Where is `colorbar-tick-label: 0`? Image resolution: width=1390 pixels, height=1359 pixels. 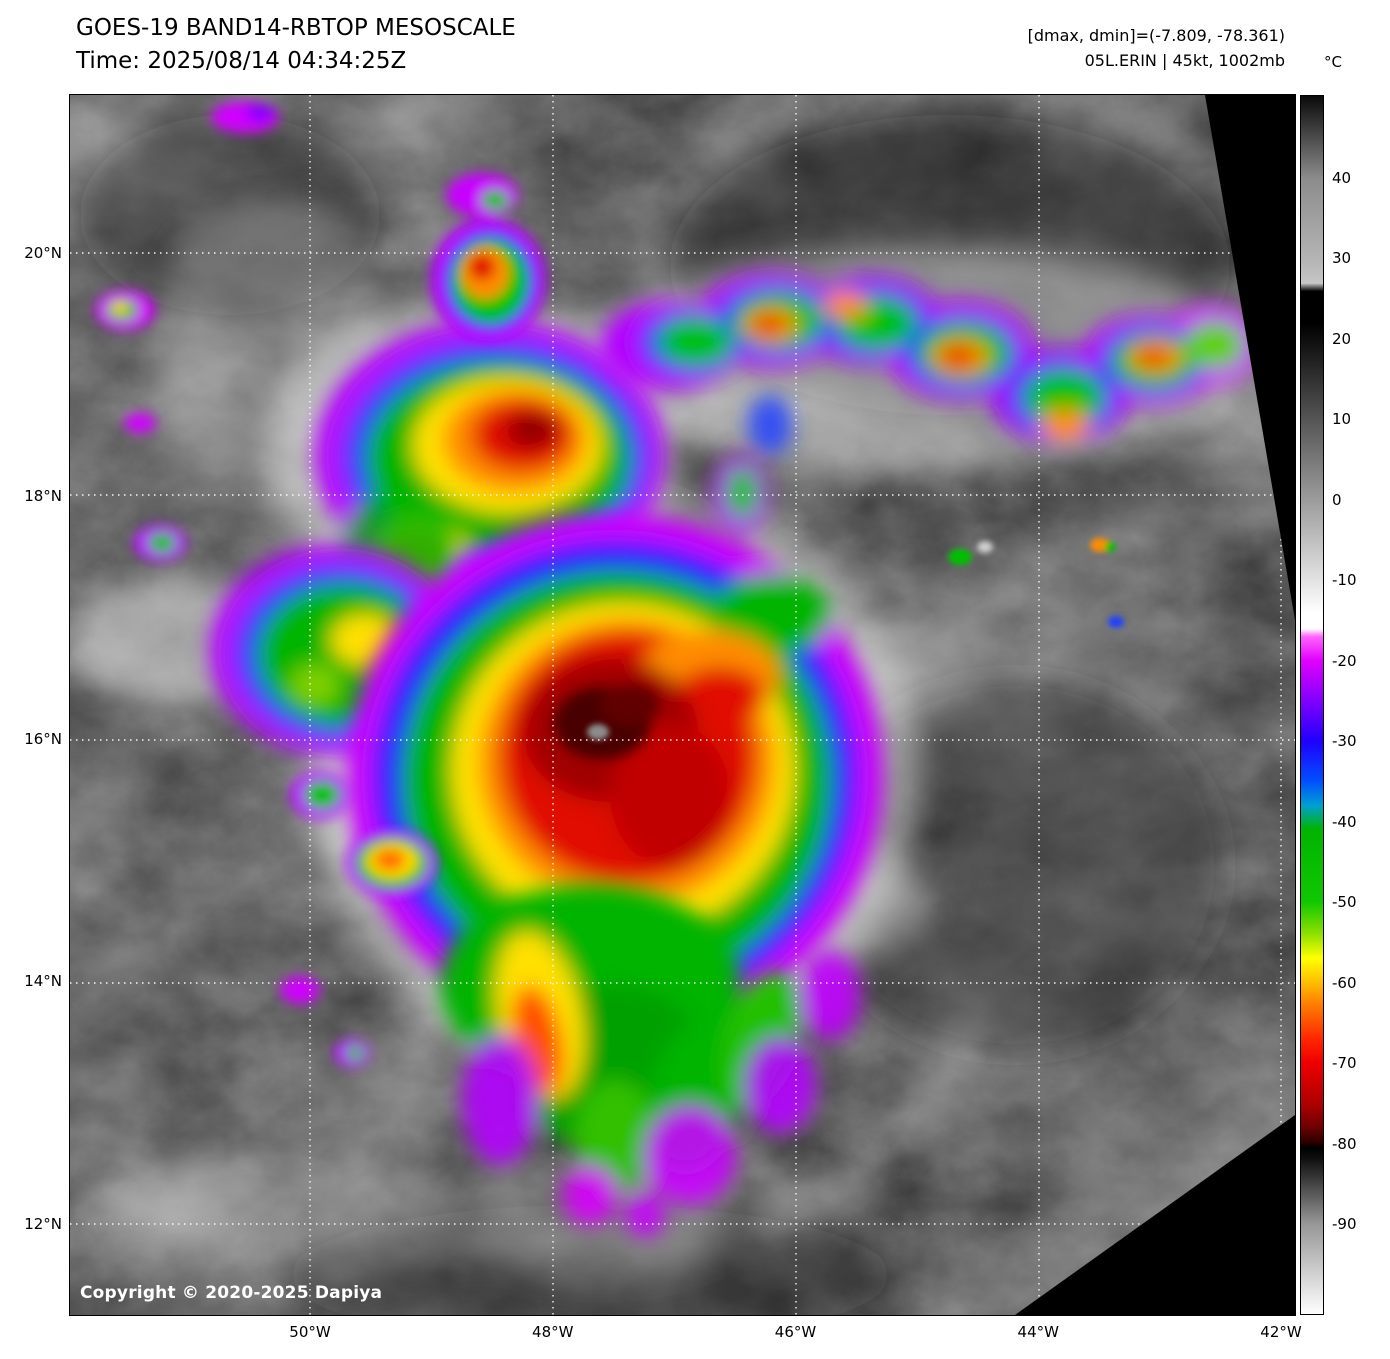
colorbar-tick-label: 0 is located at coordinates (1337, 499).